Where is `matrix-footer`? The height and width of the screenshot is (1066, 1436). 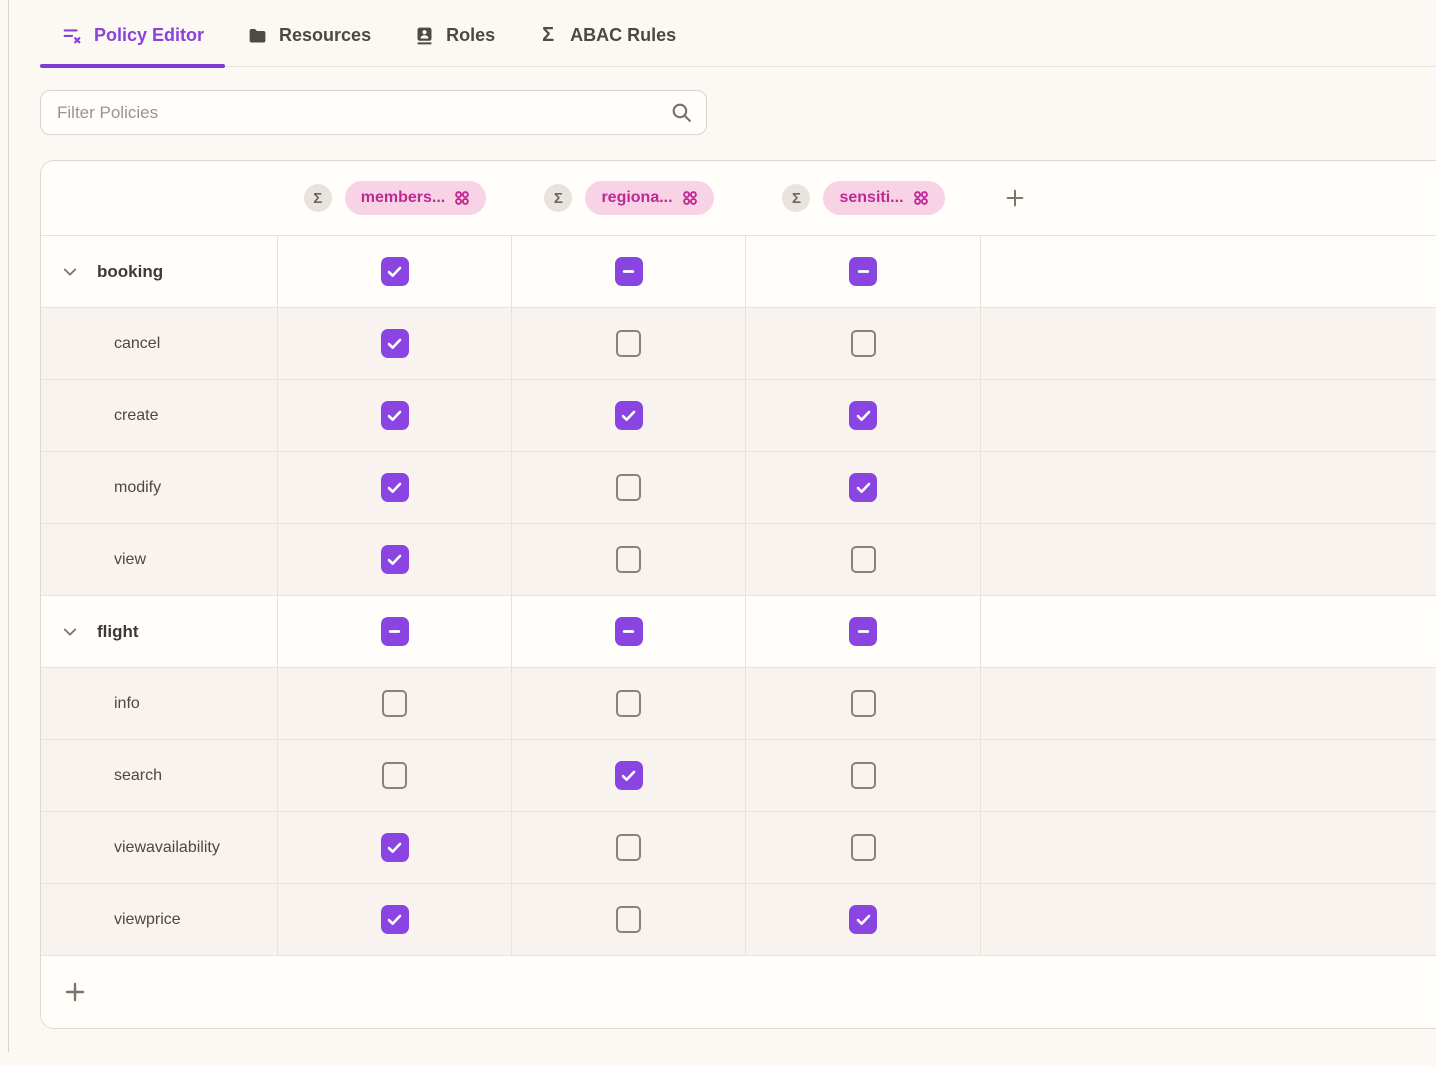
matrix-footer is located at coordinates (738, 991).